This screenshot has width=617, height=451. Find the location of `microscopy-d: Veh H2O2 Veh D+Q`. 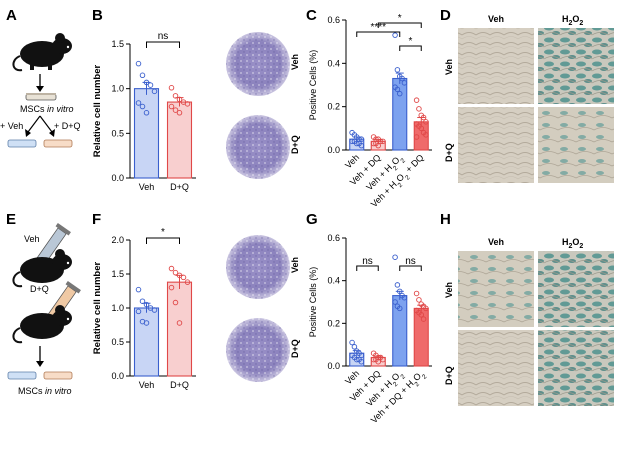

microscopy-d: Veh H2O2 Veh D+Q is located at coordinates (529, 98).